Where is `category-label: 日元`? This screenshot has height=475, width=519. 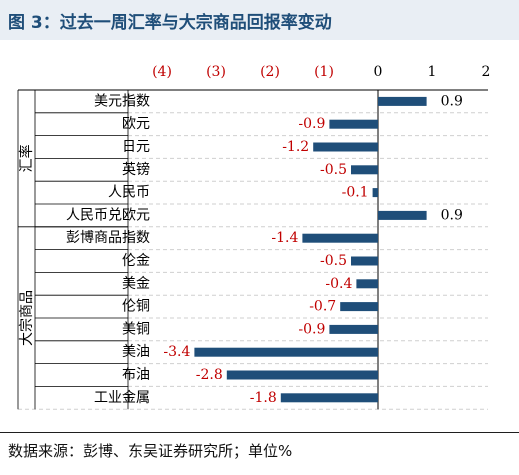
category-label: 日元 is located at coordinates (136, 147).